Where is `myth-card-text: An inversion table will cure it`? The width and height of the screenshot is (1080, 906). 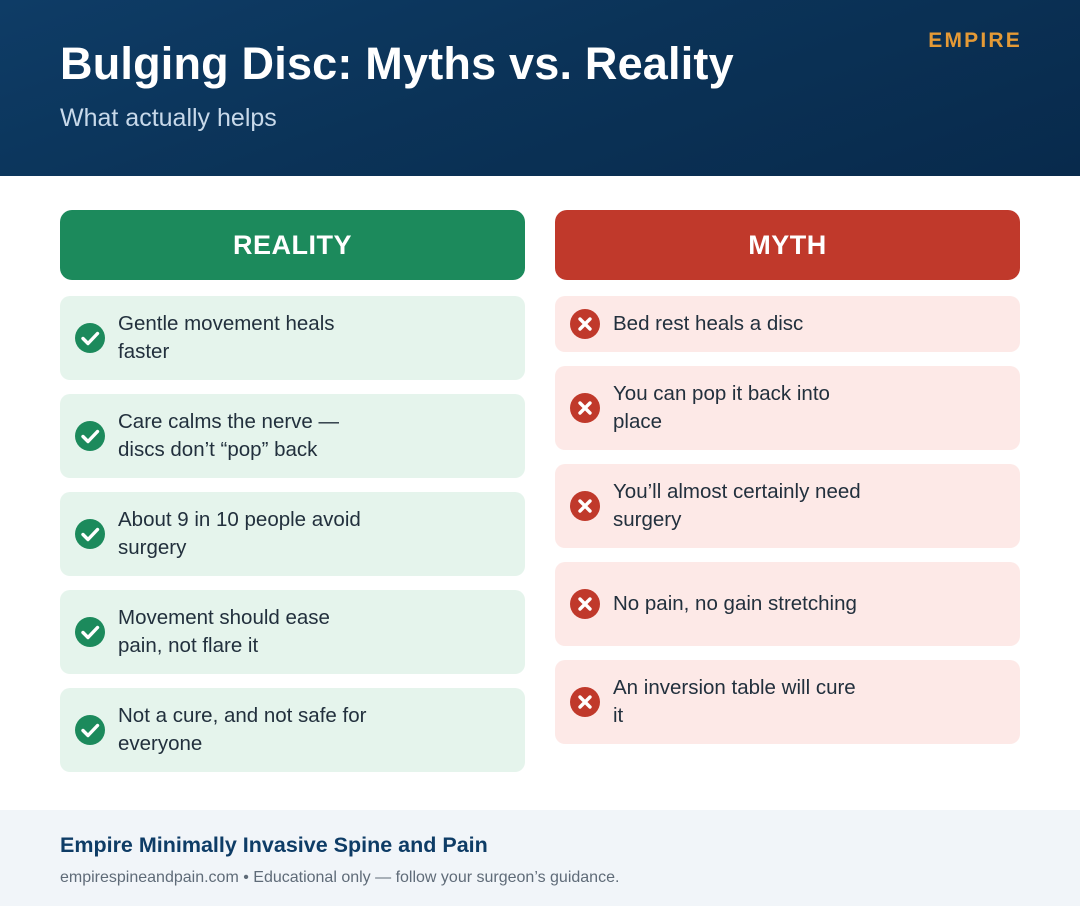 myth-card-text: An inversion table will cure it is located at coordinates (734, 701).